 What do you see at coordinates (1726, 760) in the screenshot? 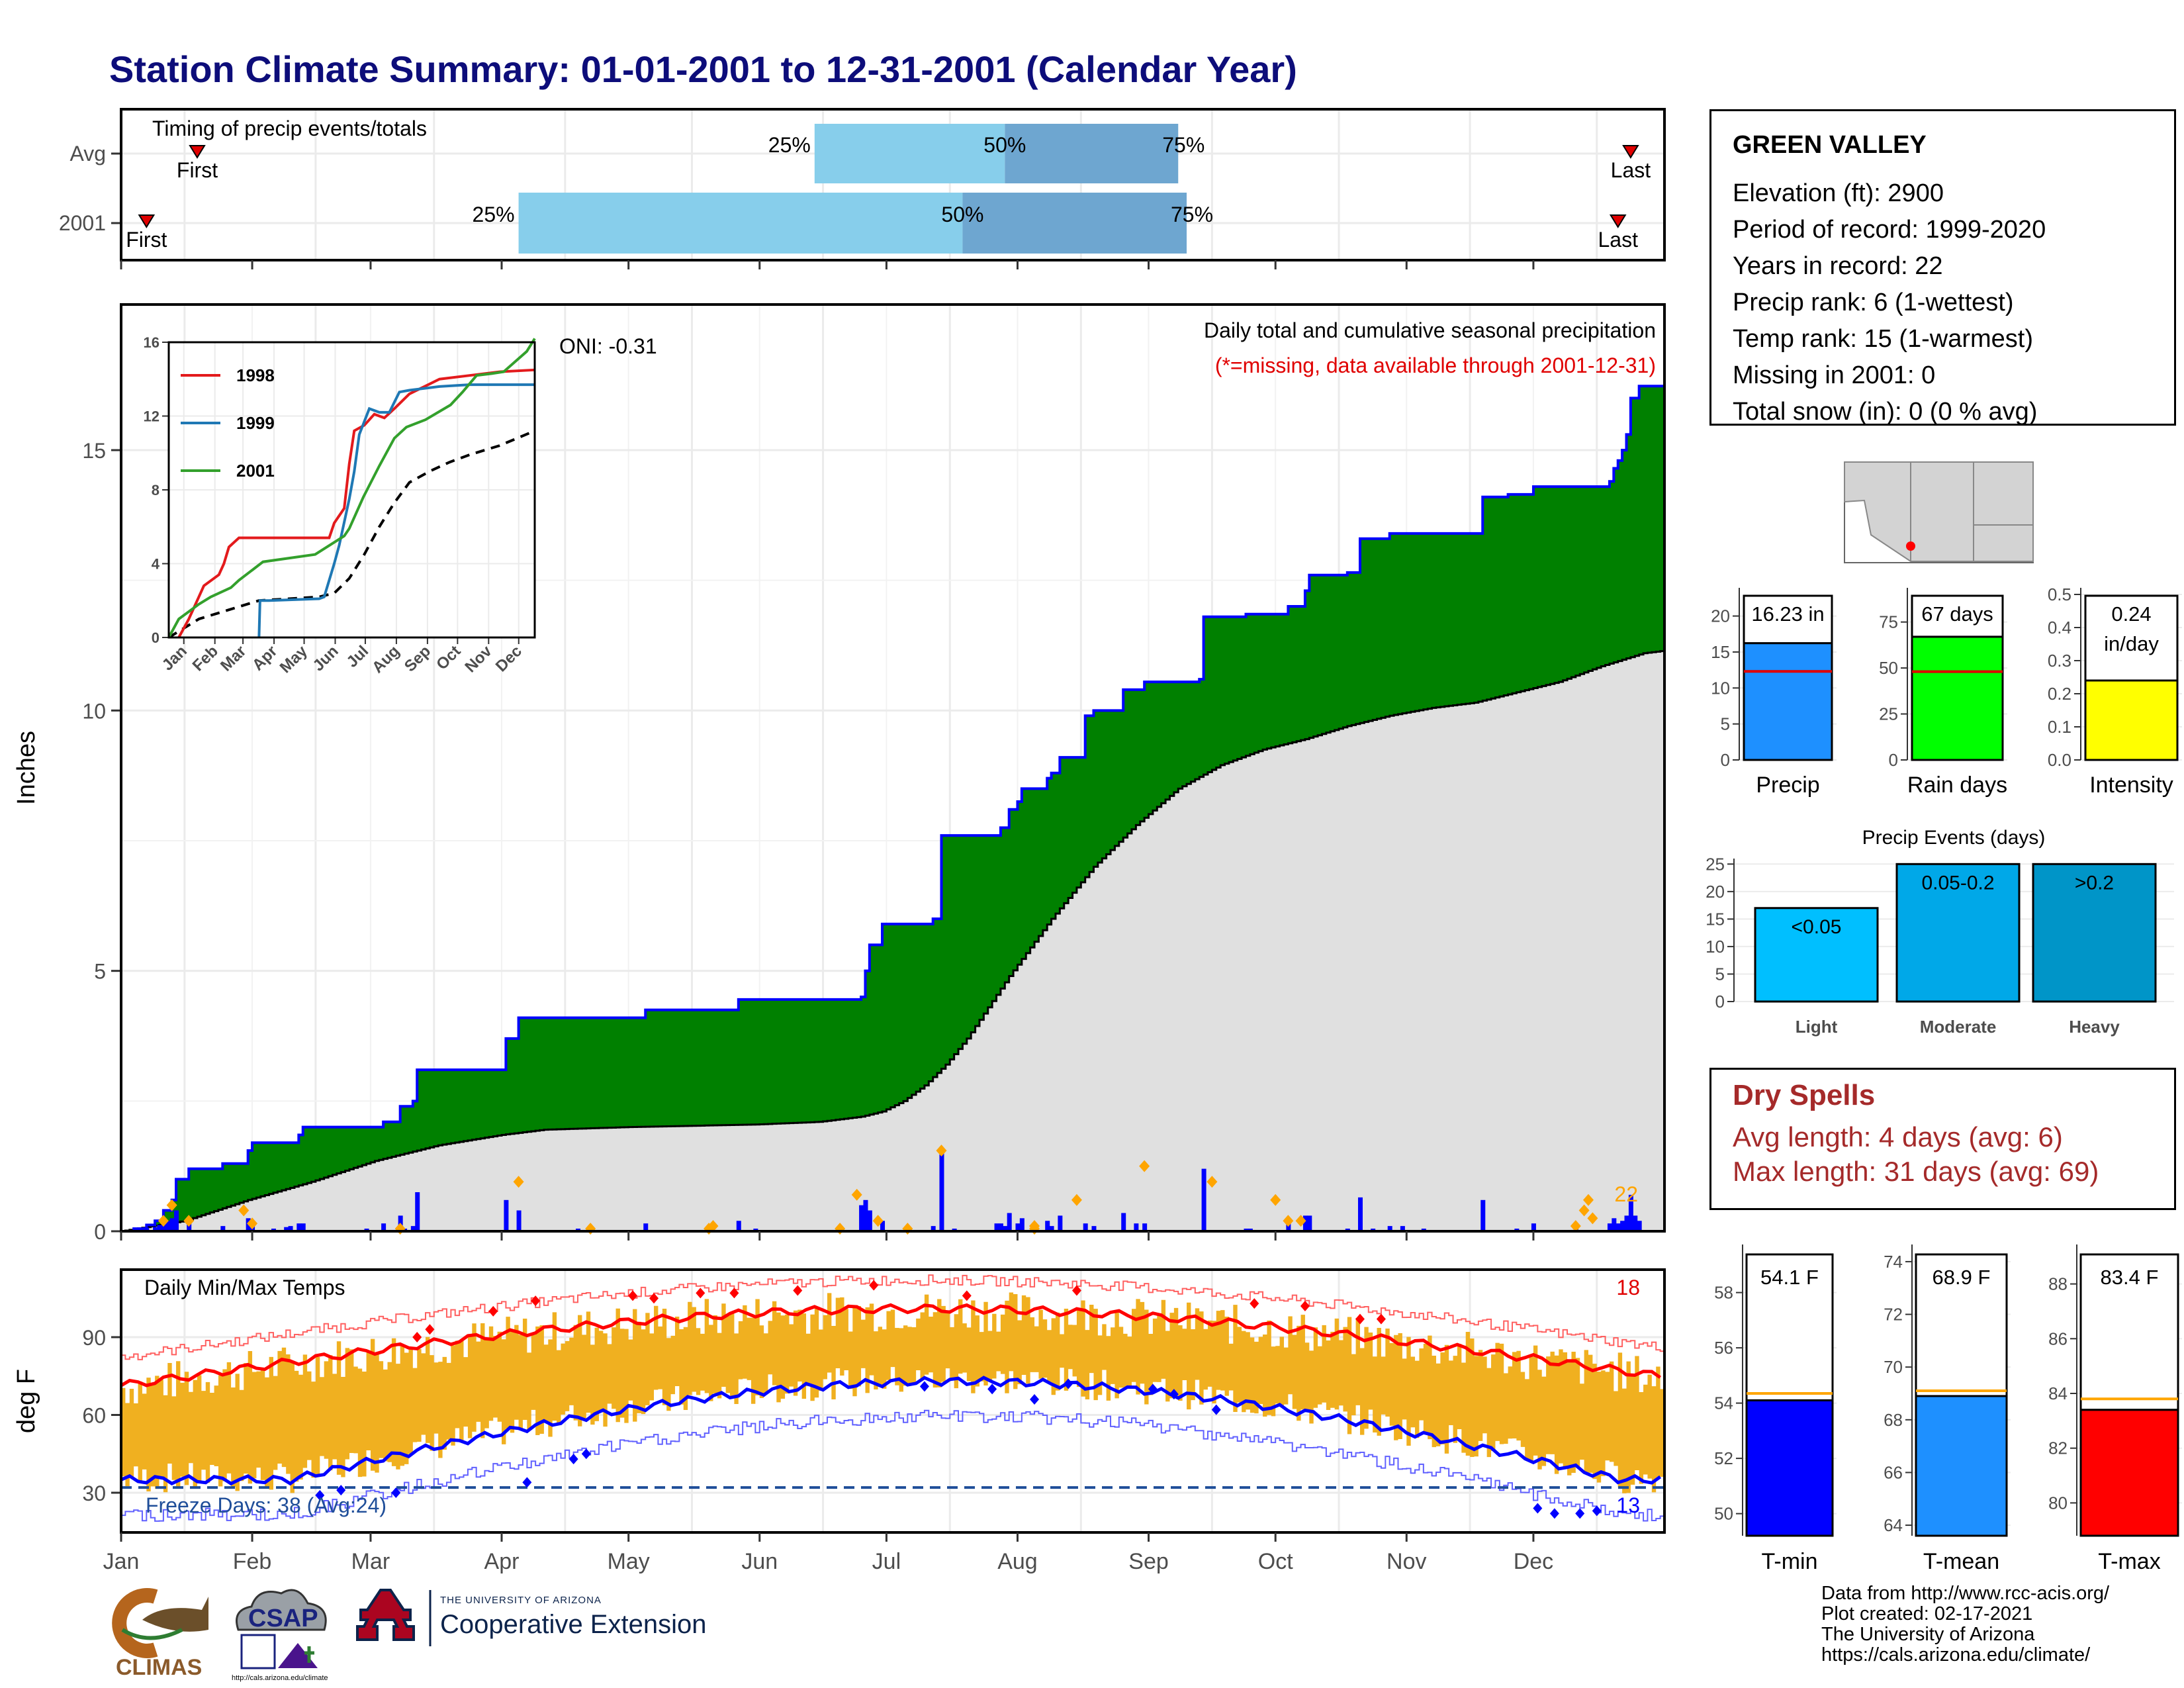
I see `summary-y-tick-label: 0` at bounding box center [1726, 760].